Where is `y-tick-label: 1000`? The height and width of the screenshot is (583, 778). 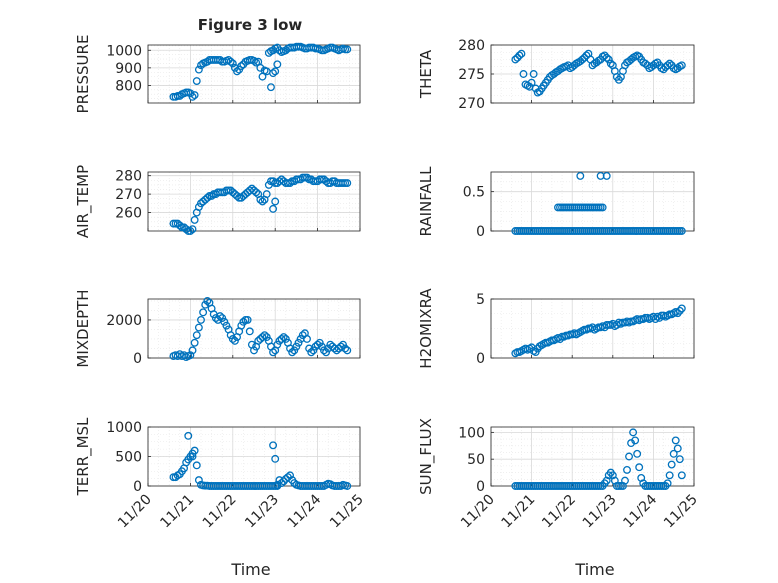 y-tick-label: 1000 is located at coordinates (124, 428).